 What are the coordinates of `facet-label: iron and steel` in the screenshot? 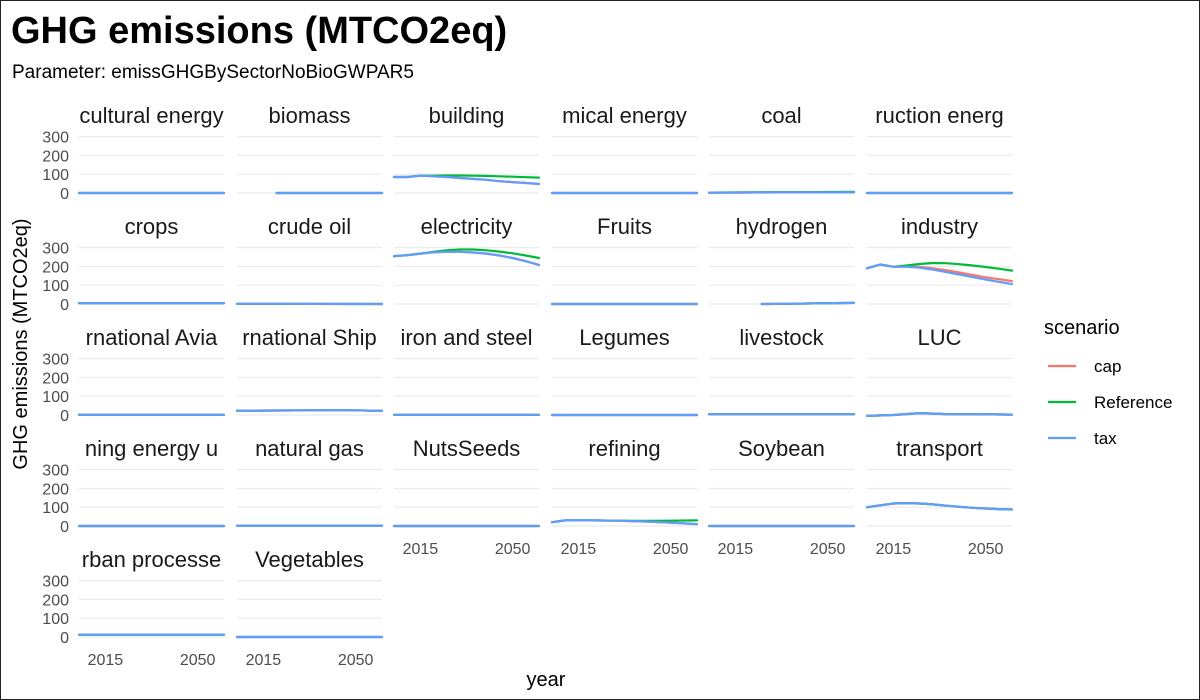 It's located at (466, 337).